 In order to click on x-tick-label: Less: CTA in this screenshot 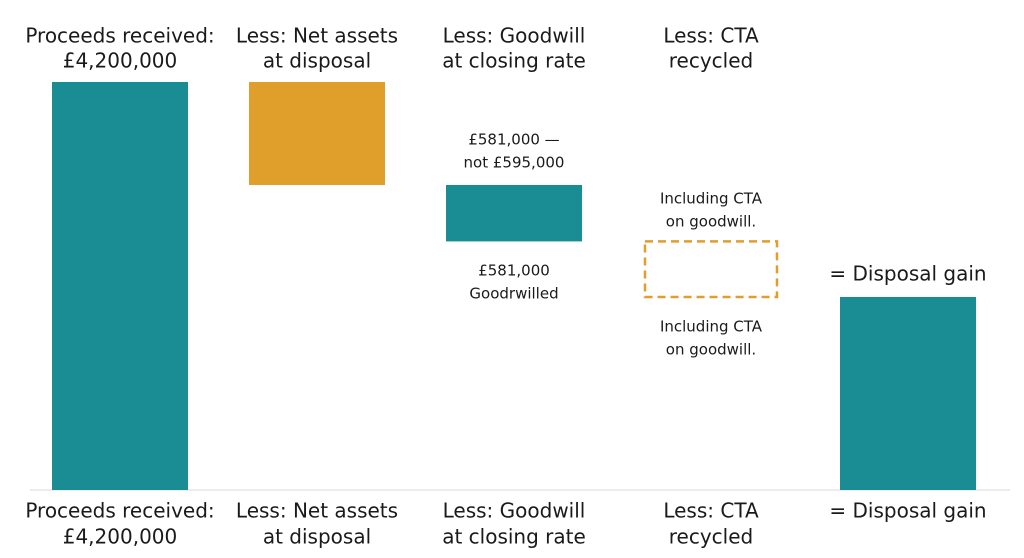, I will do `click(711, 511)`.